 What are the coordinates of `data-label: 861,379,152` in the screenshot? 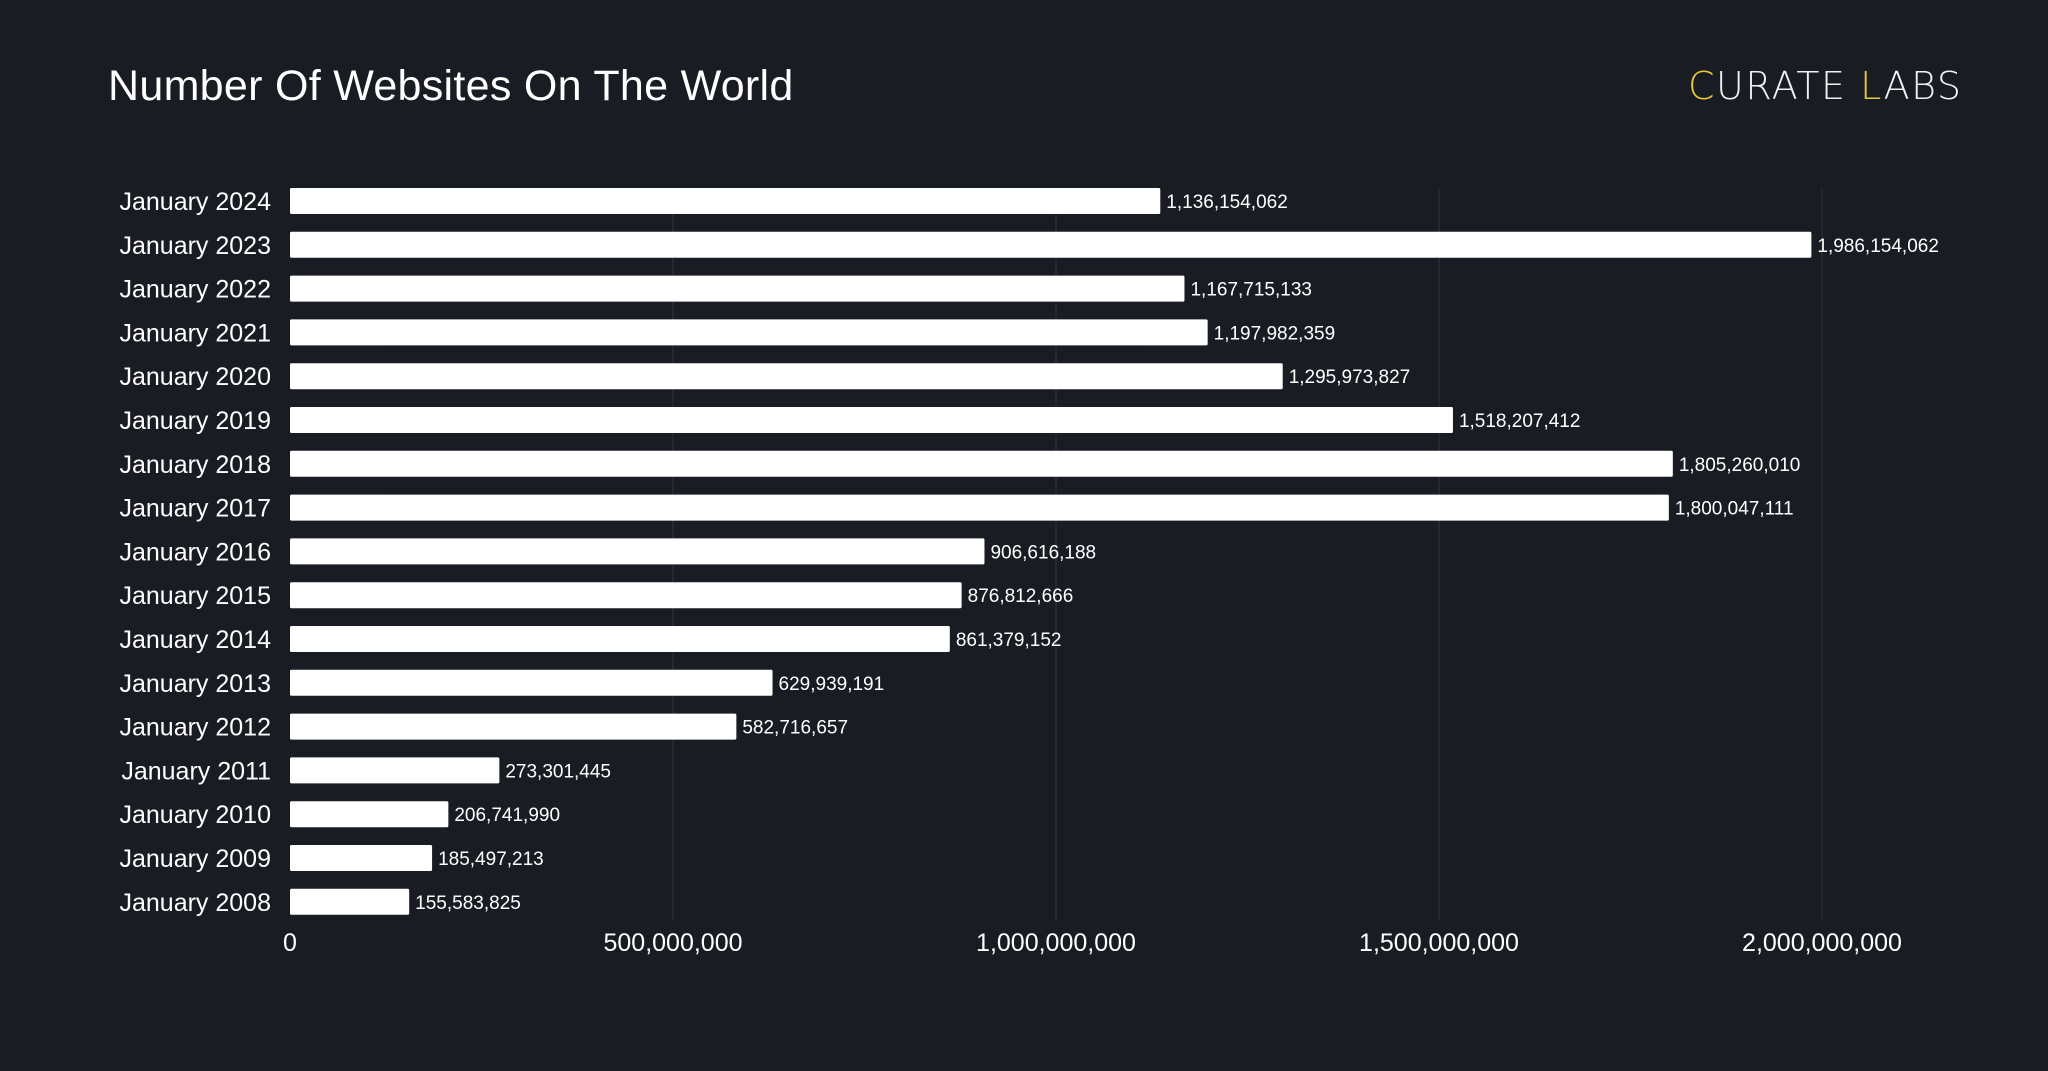 It's located at (1009, 640).